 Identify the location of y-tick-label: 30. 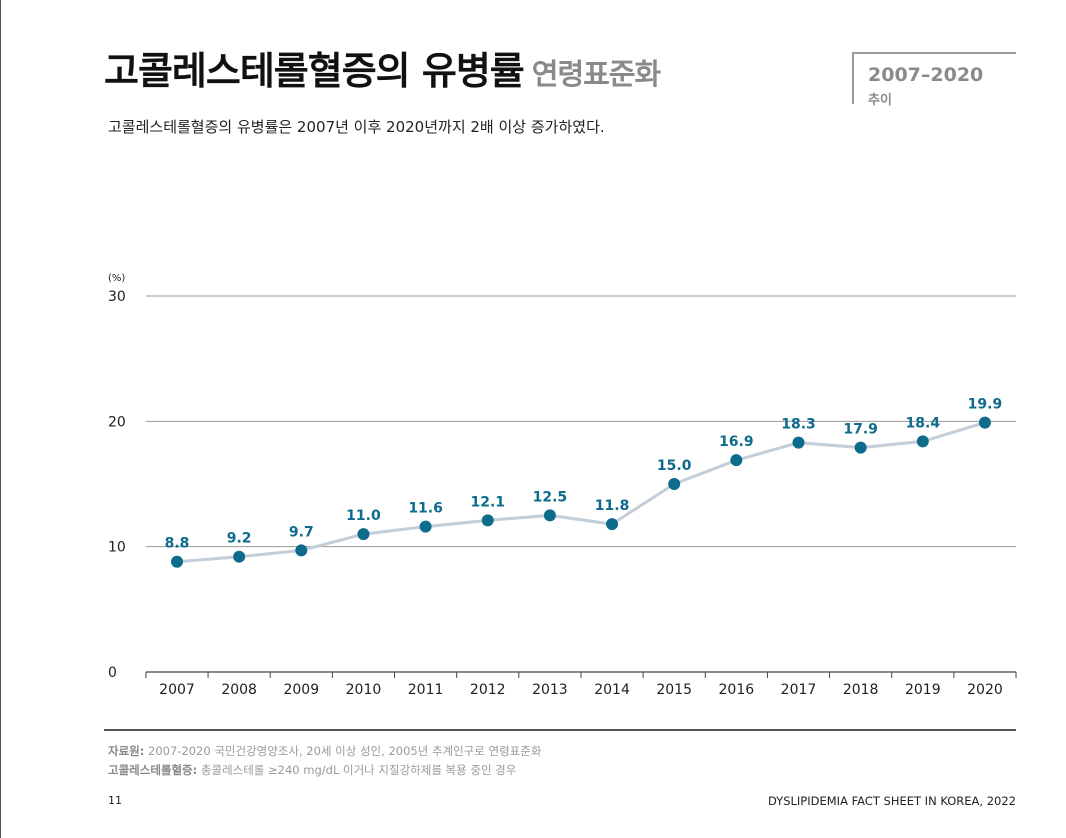
(117, 297).